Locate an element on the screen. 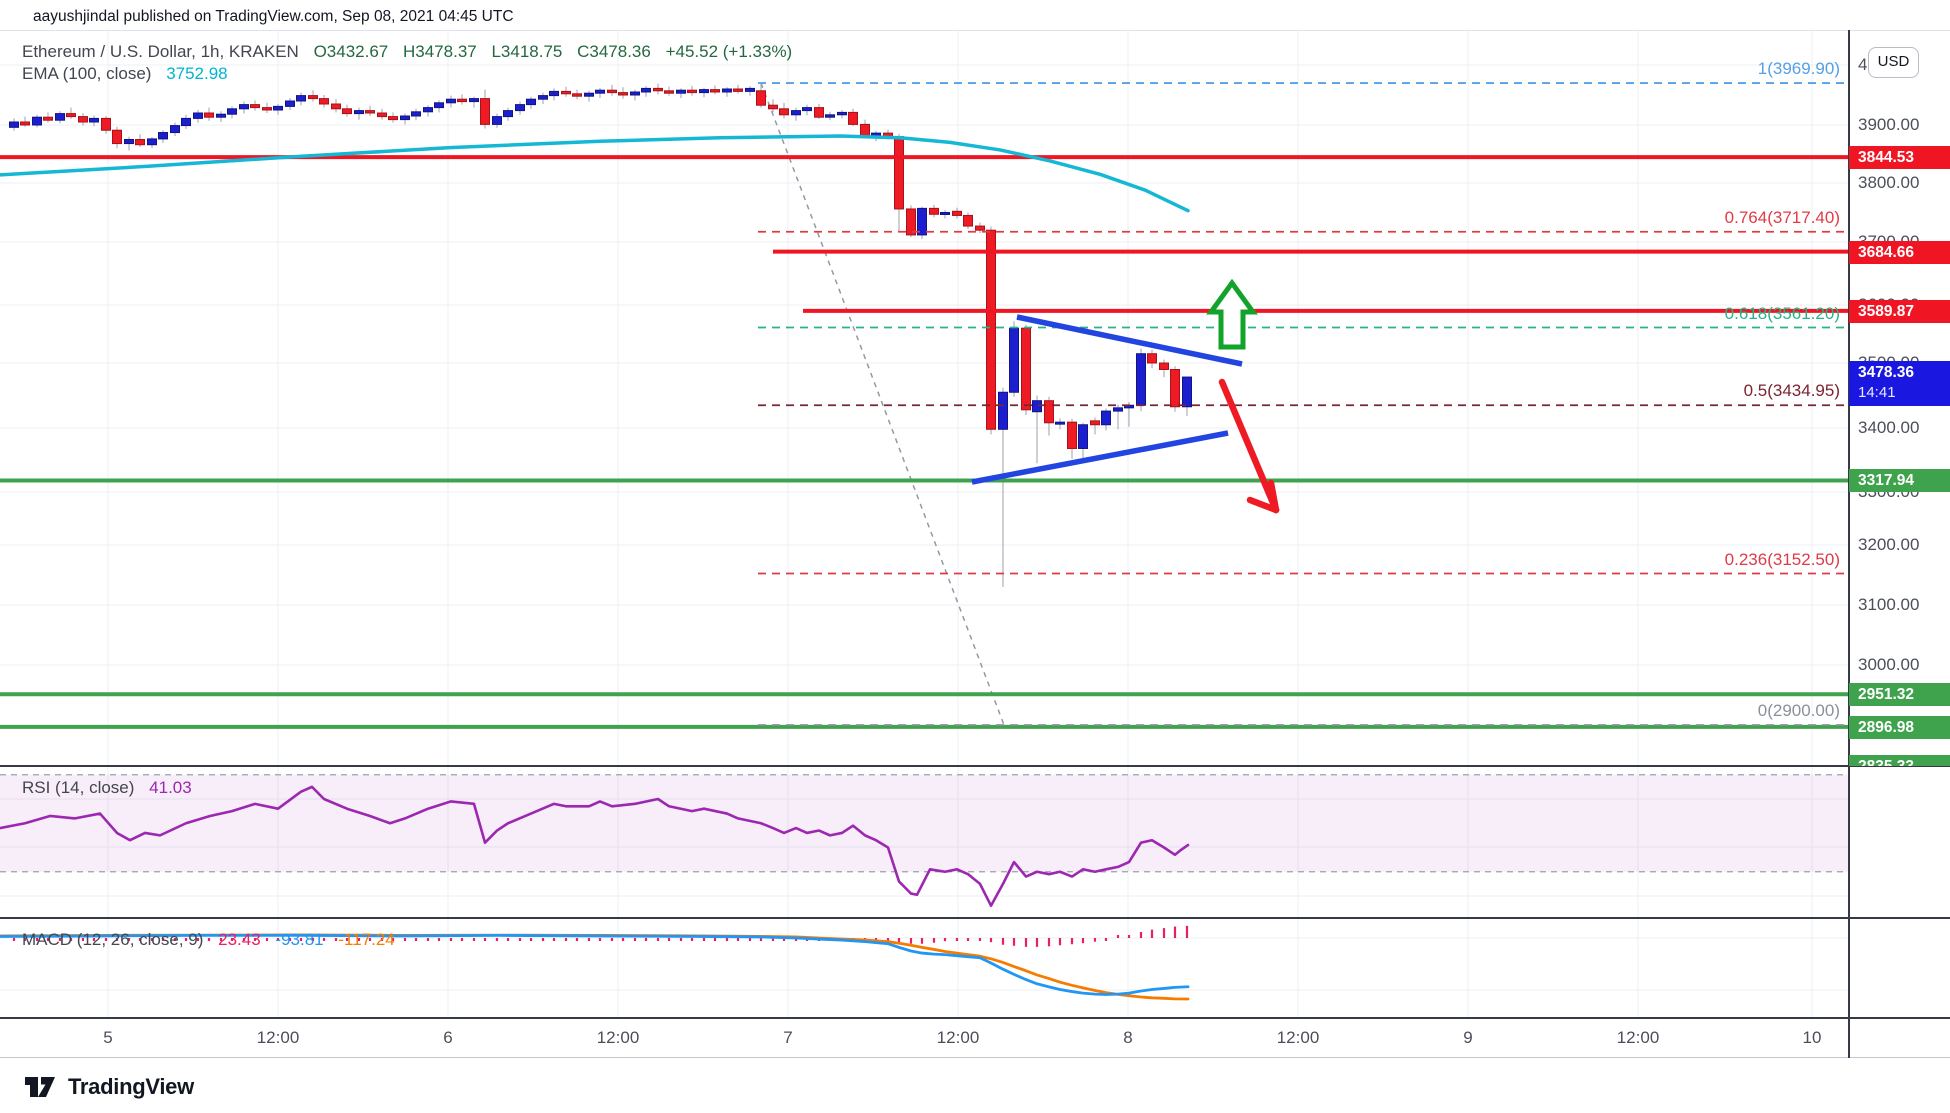 The width and height of the screenshot is (1950, 1113). macd-label: MACD (12, 26, close, 9) is located at coordinates (113, 939).